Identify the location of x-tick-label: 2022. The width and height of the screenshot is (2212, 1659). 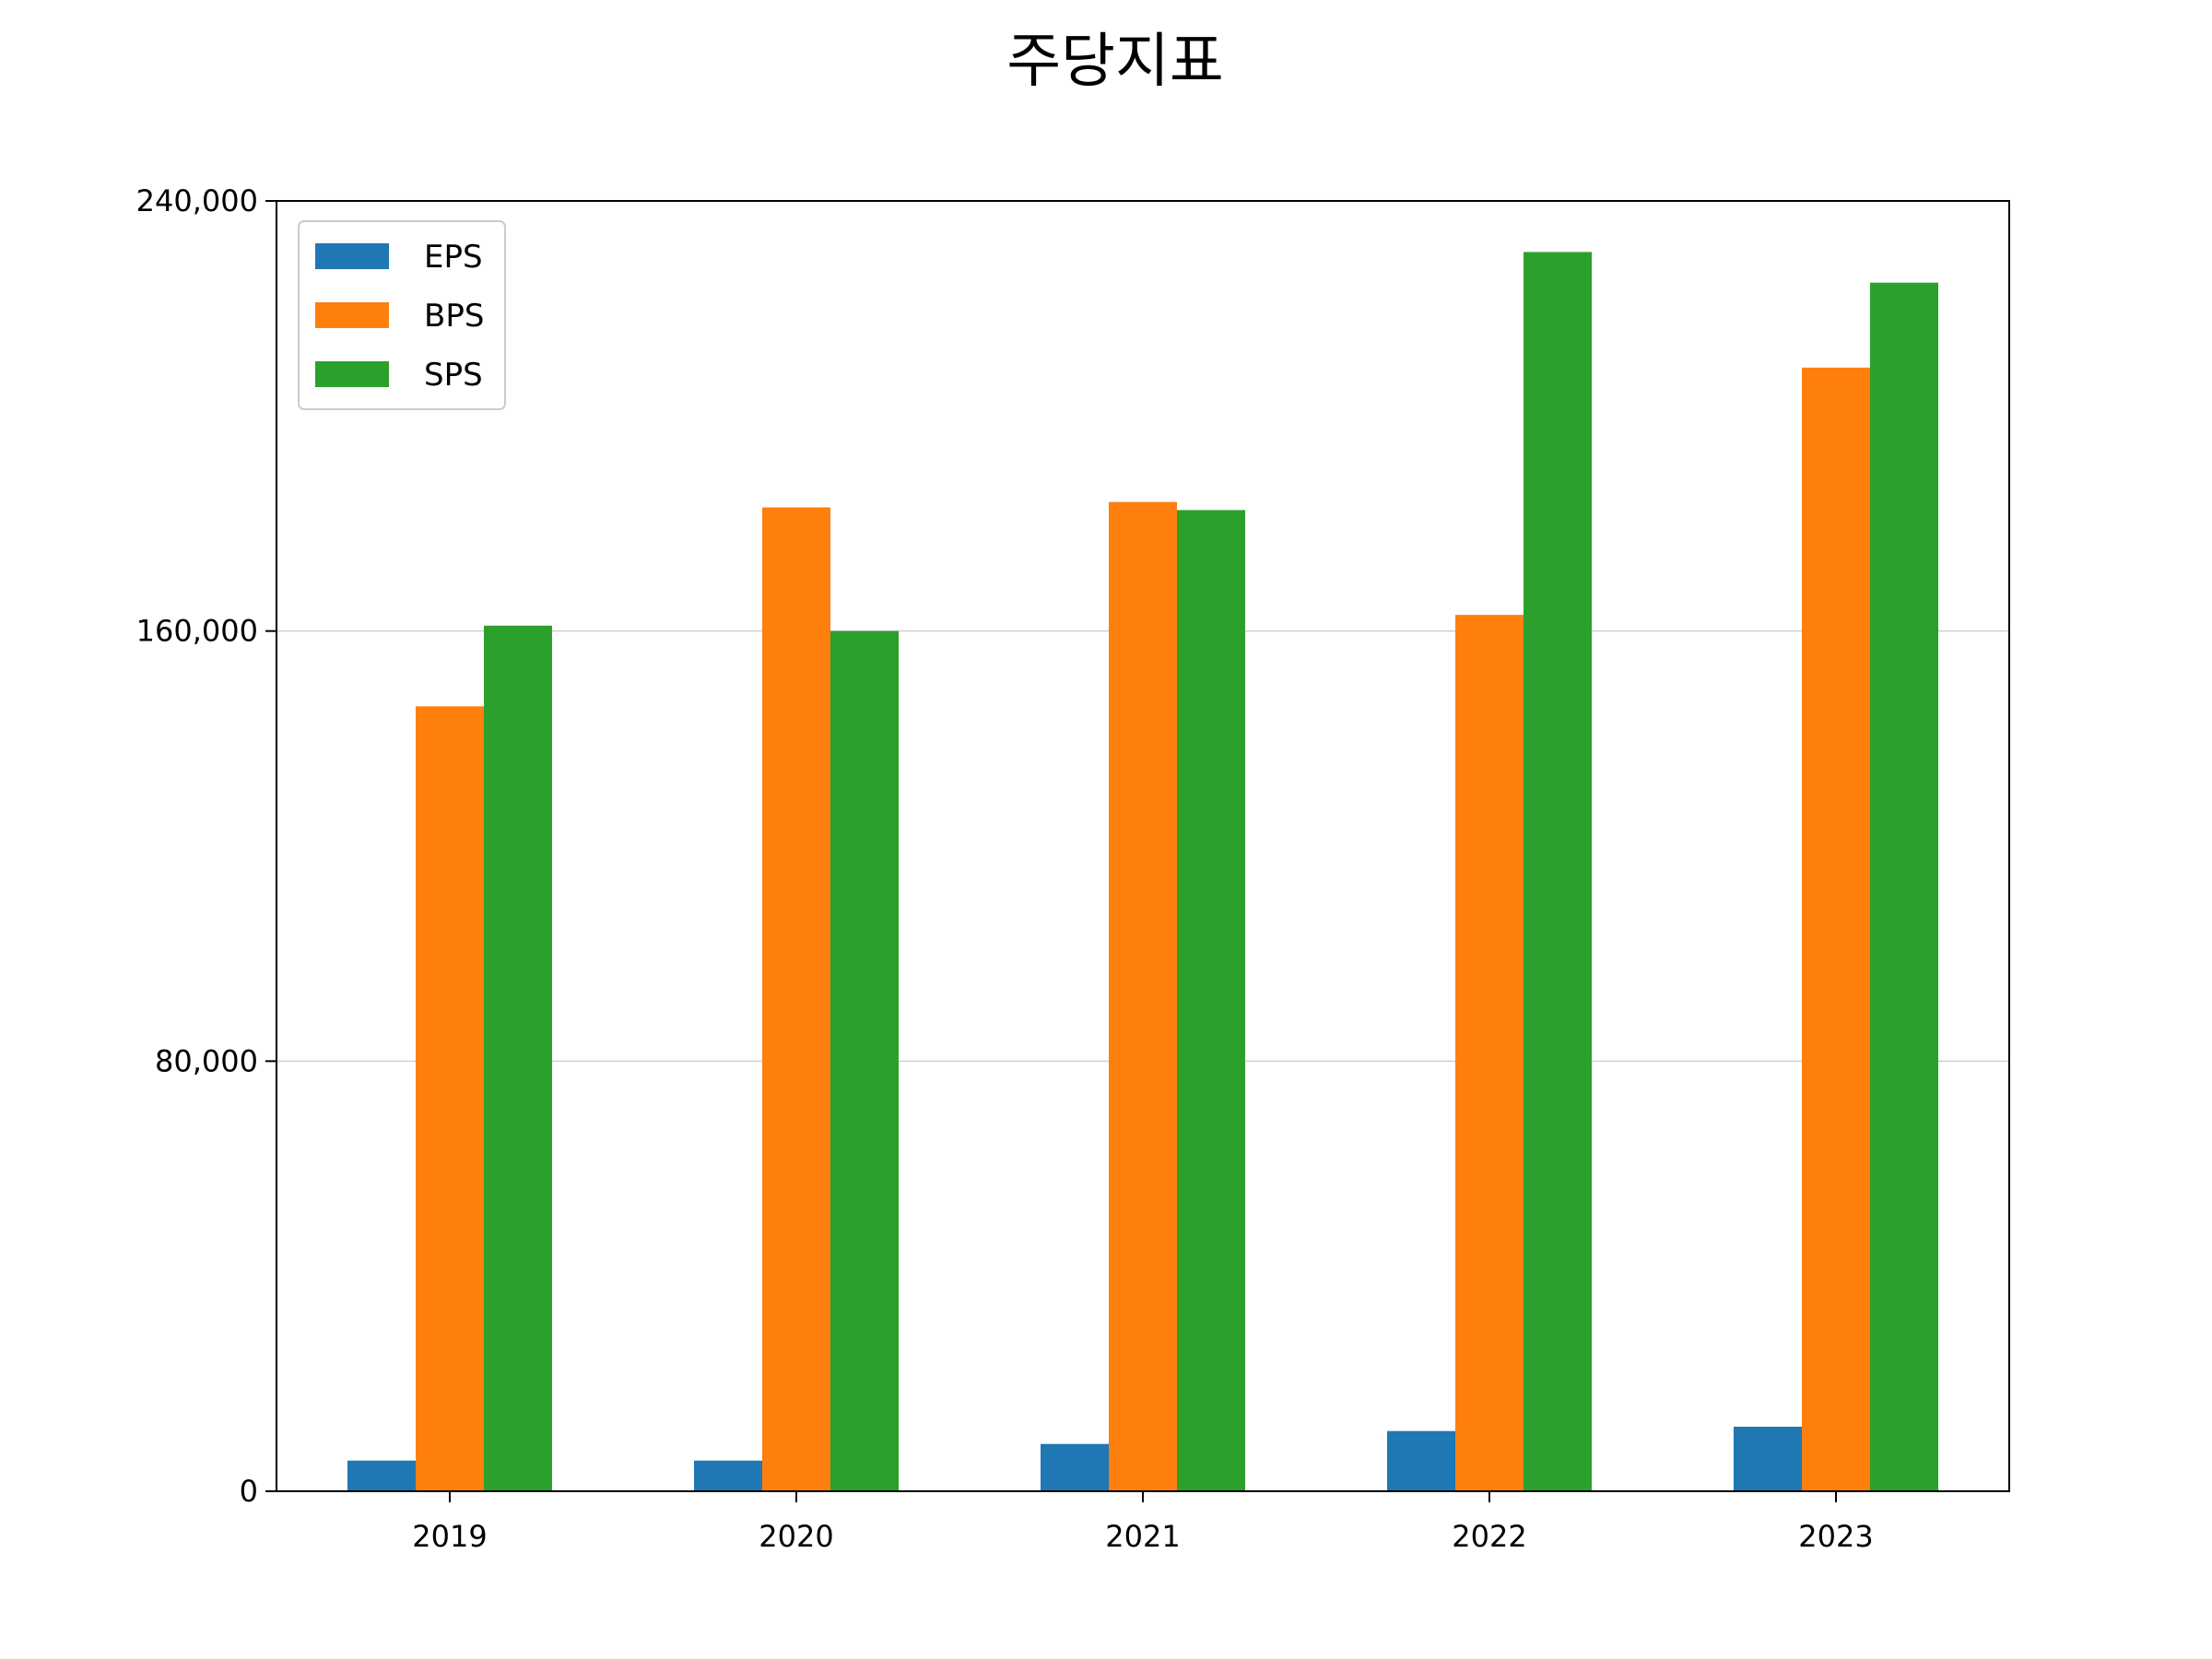
(1489, 1536).